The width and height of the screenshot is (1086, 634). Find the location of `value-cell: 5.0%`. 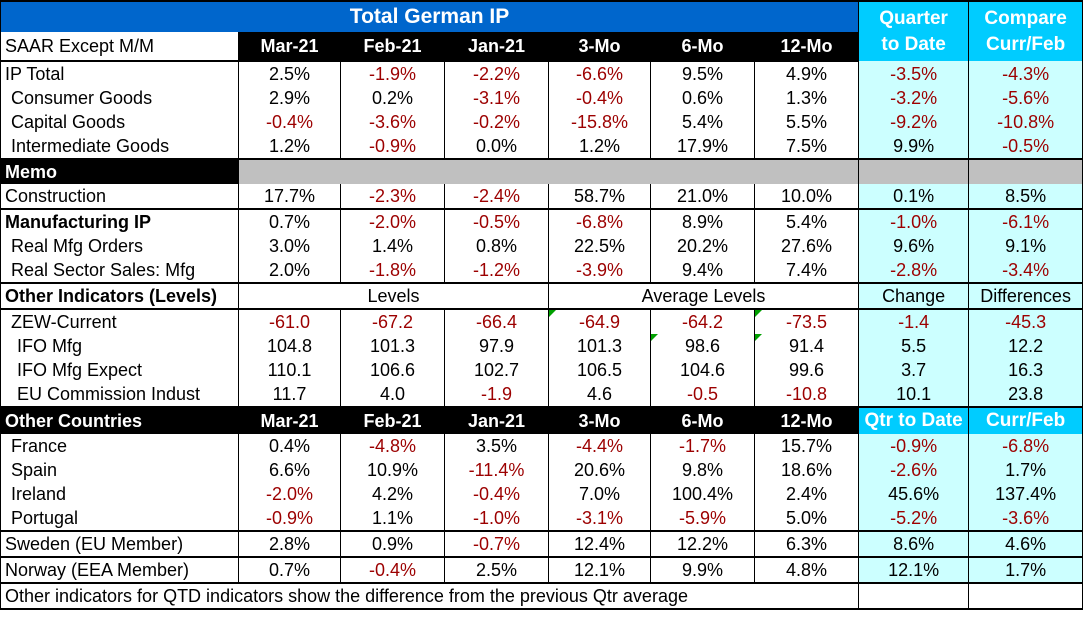

value-cell: 5.0% is located at coordinates (806, 518).